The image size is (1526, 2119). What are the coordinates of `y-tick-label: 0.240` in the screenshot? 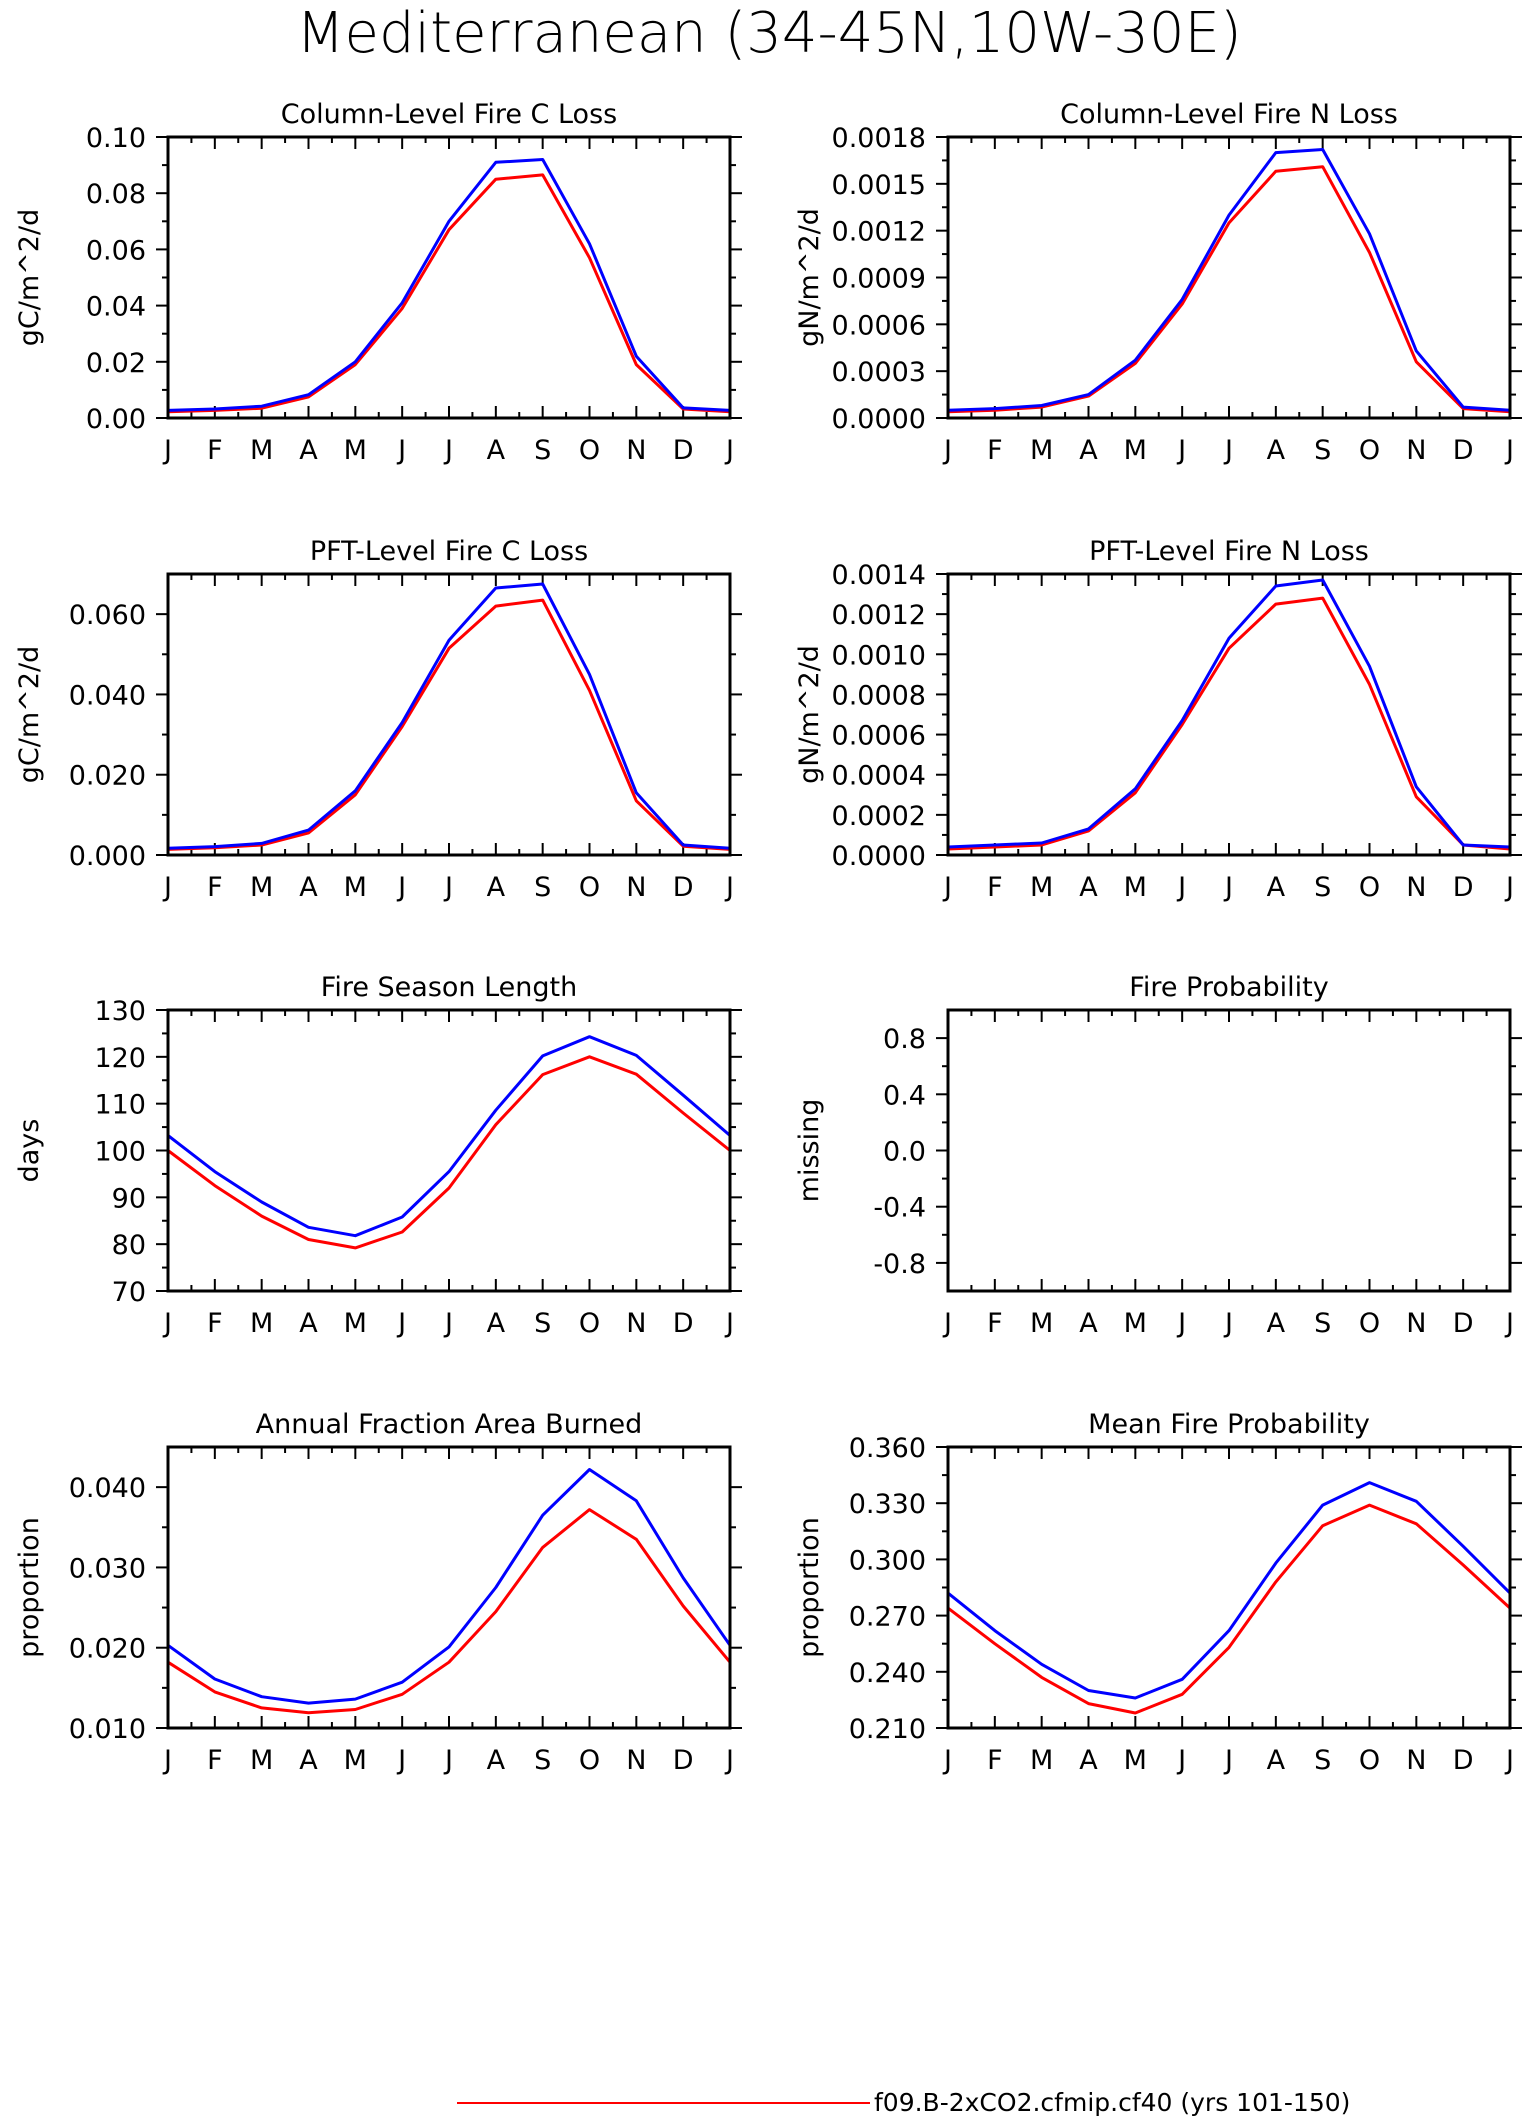 It's located at (887, 1673).